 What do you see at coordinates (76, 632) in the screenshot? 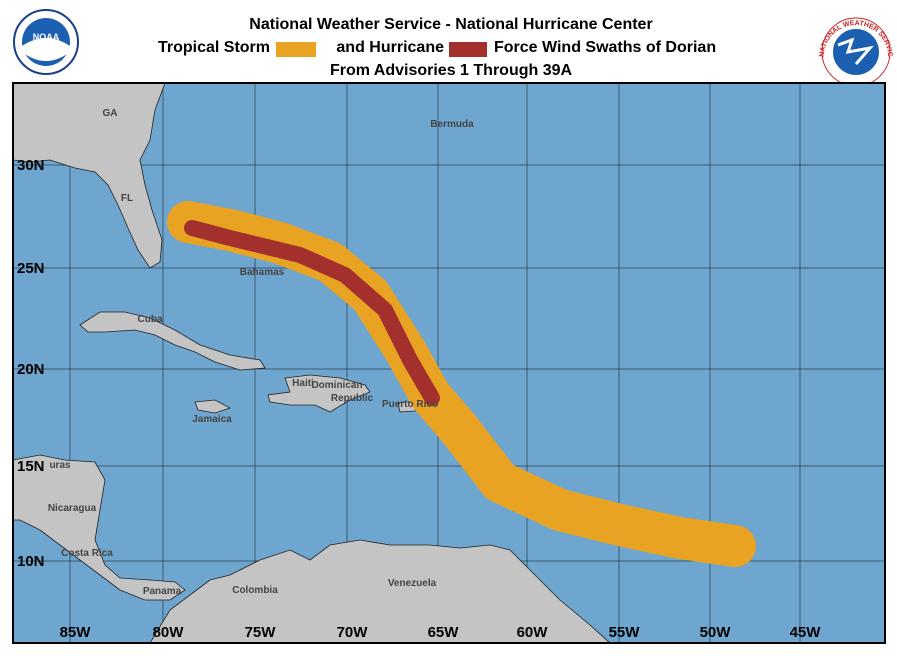
I see `lon-label: 85W` at bounding box center [76, 632].